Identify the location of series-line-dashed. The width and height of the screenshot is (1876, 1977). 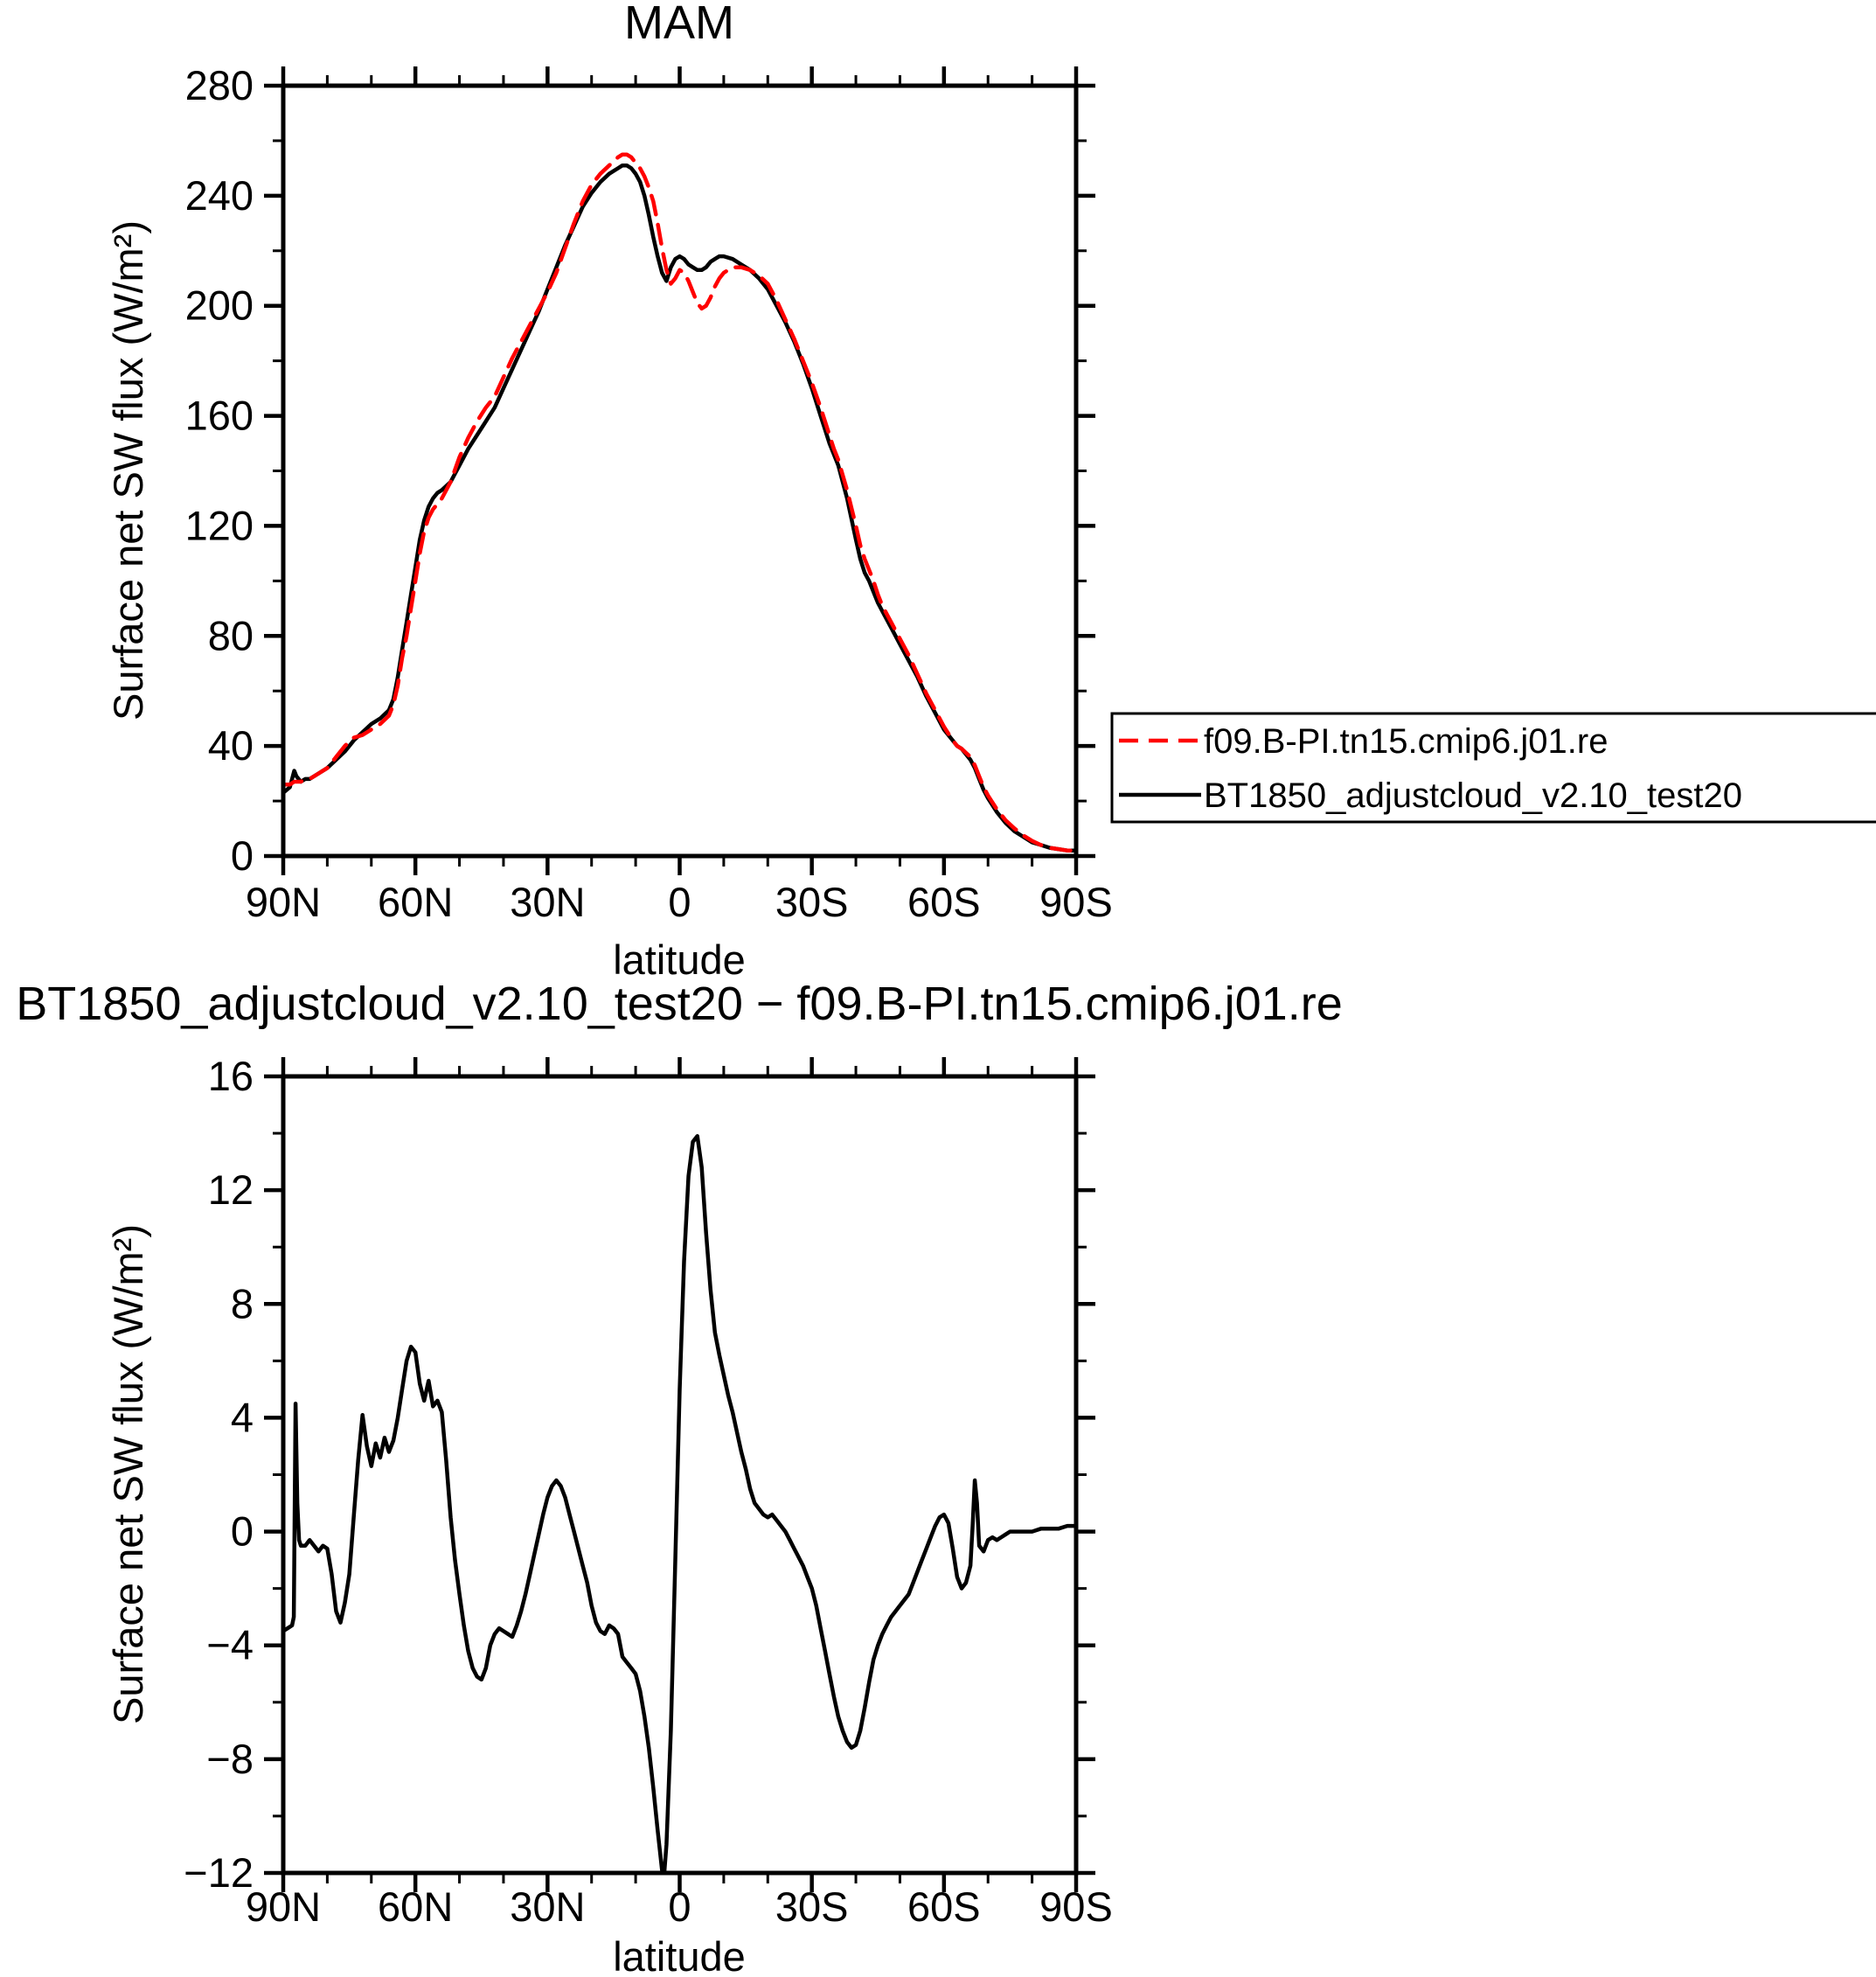
(679, 502).